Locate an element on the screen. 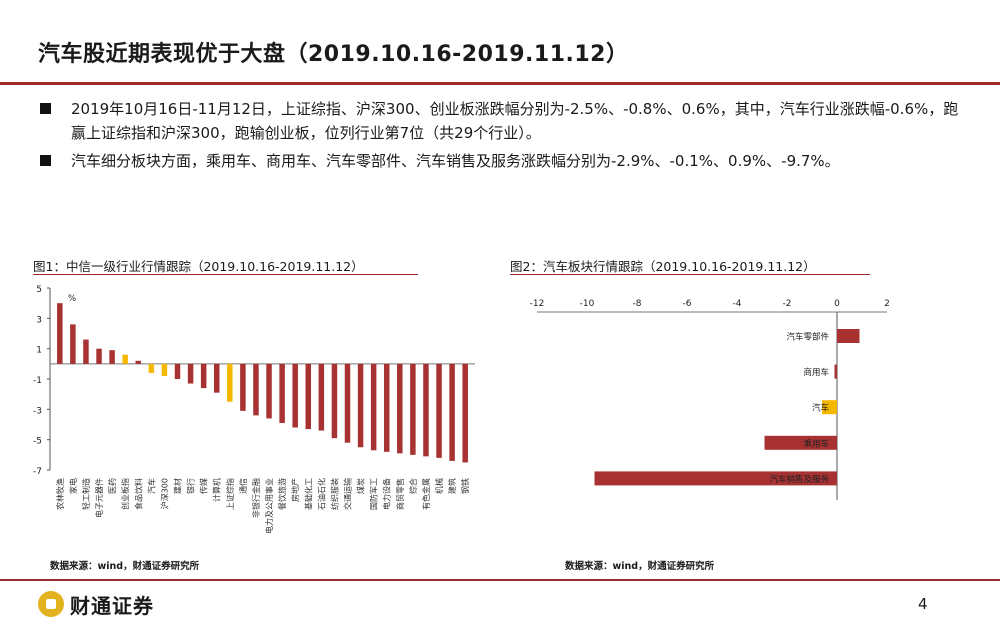 The width and height of the screenshot is (1000, 625). x-category-label: 上证综指 is located at coordinates (230, 494).